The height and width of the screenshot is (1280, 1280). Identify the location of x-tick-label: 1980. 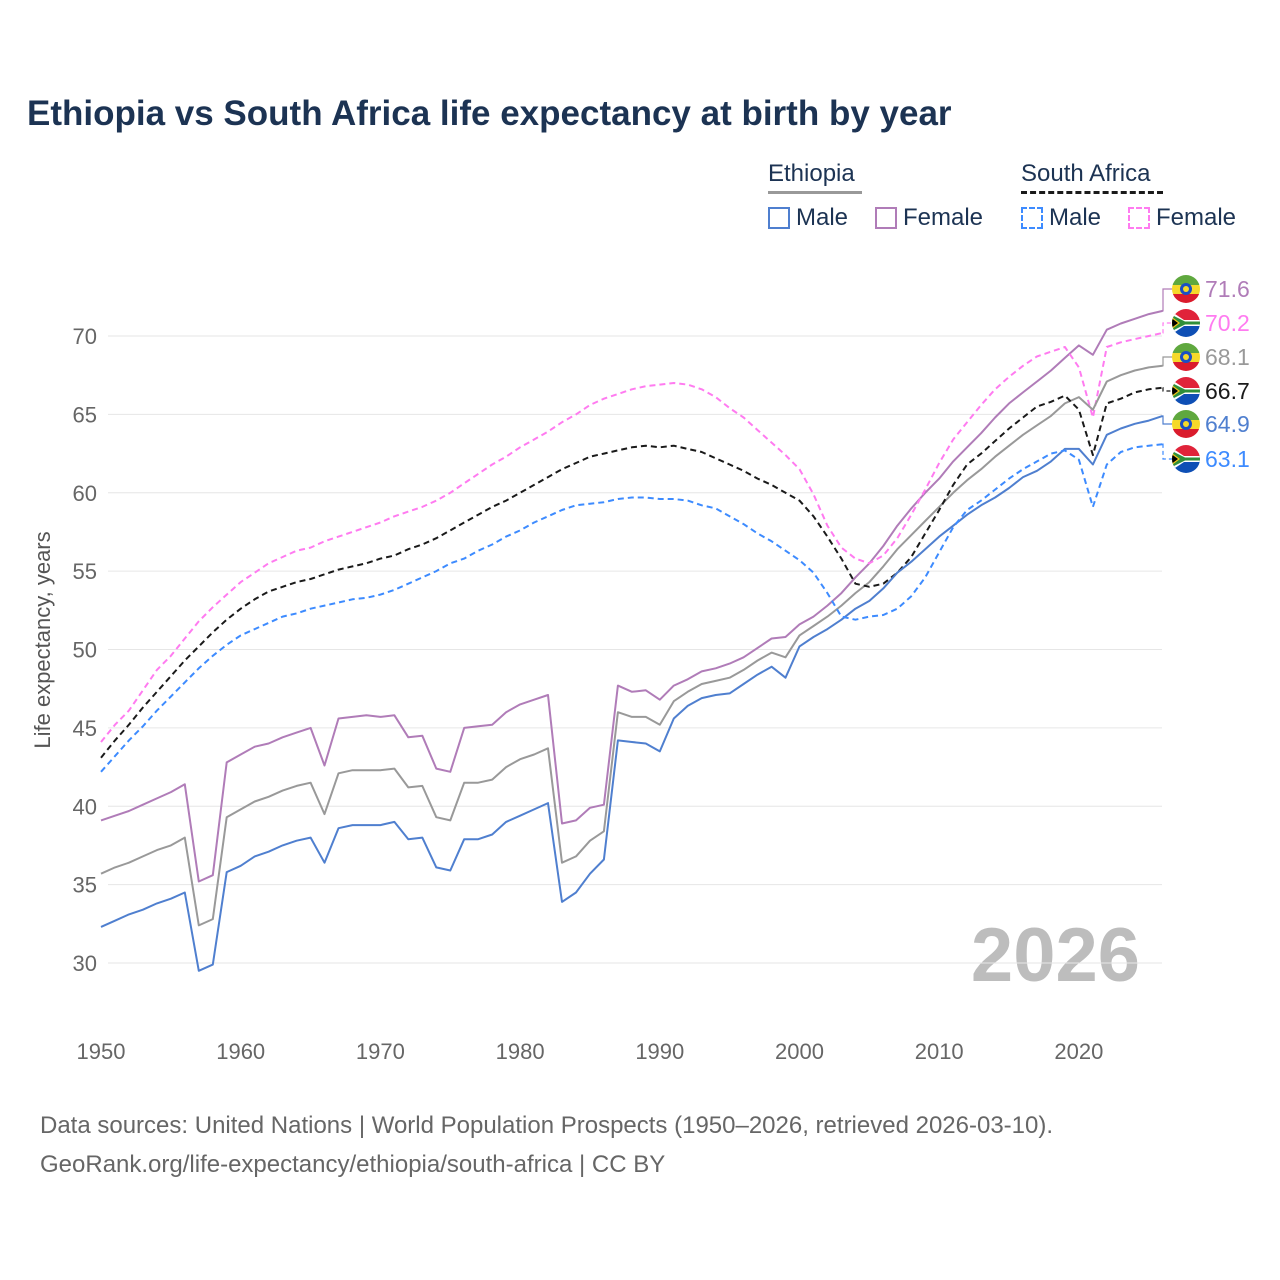
(520, 1051).